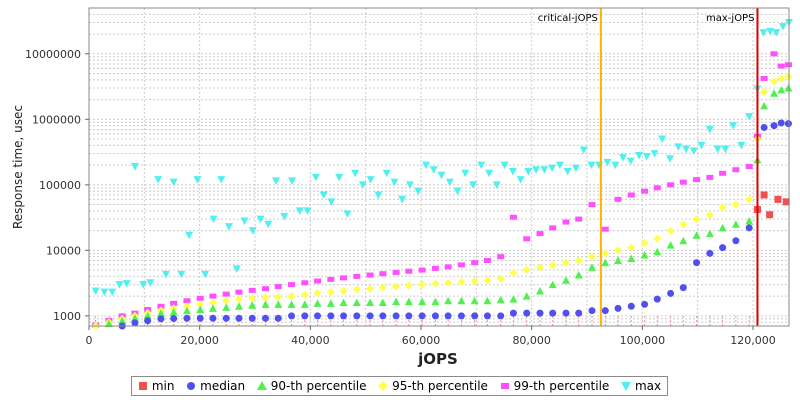 The height and width of the screenshot is (400, 800). What do you see at coordinates (440, 386) in the screenshot?
I see `legend-label: 95-th percentile` at bounding box center [440, 386].